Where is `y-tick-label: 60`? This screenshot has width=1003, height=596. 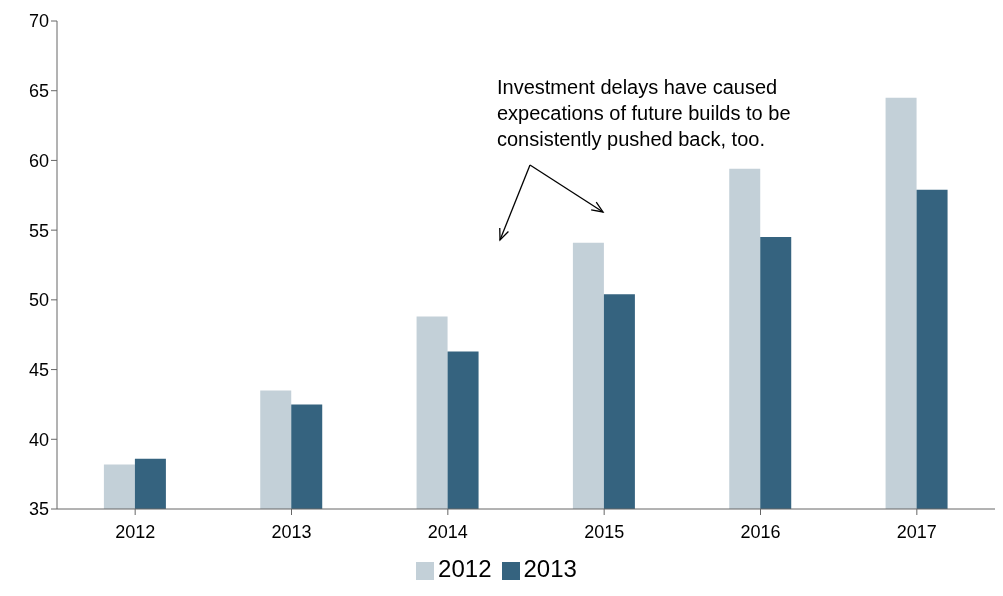 y-tick-label: 60 is located at coordinates (38, 160).